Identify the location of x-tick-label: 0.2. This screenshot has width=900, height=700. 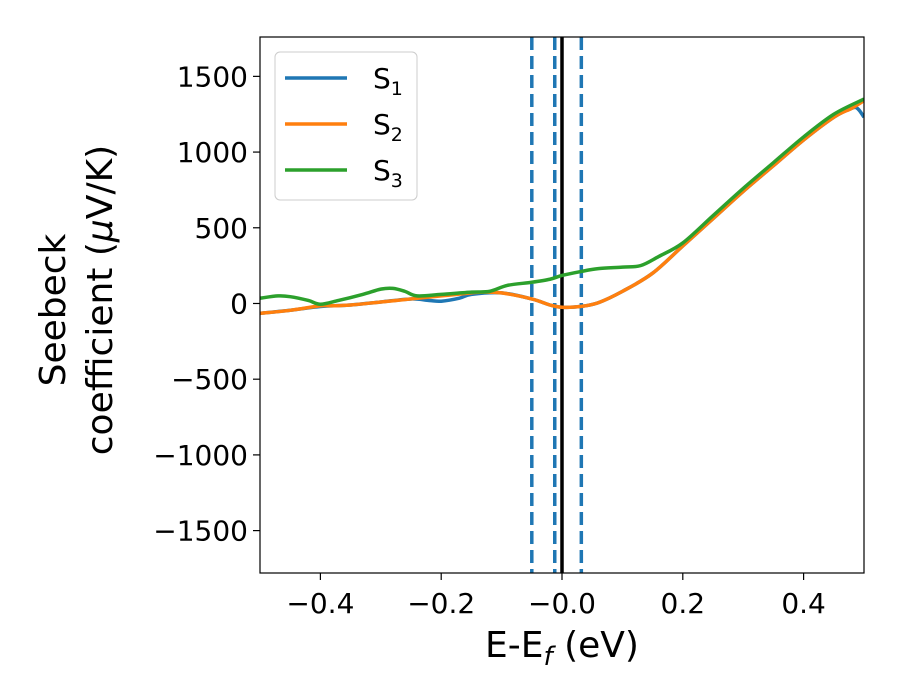
(683, 603).